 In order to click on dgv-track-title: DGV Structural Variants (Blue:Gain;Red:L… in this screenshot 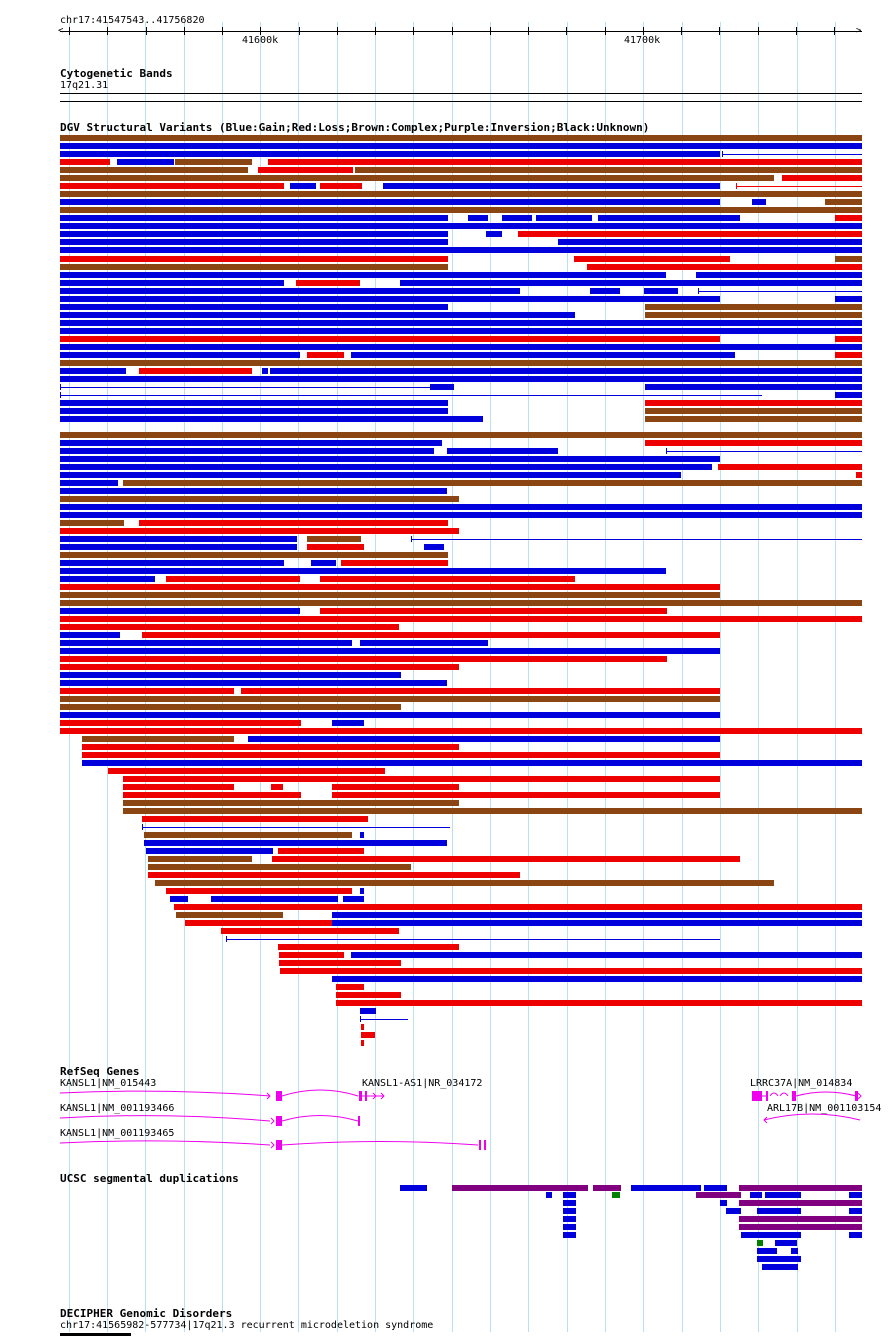, I will do `click(355, 127)`.